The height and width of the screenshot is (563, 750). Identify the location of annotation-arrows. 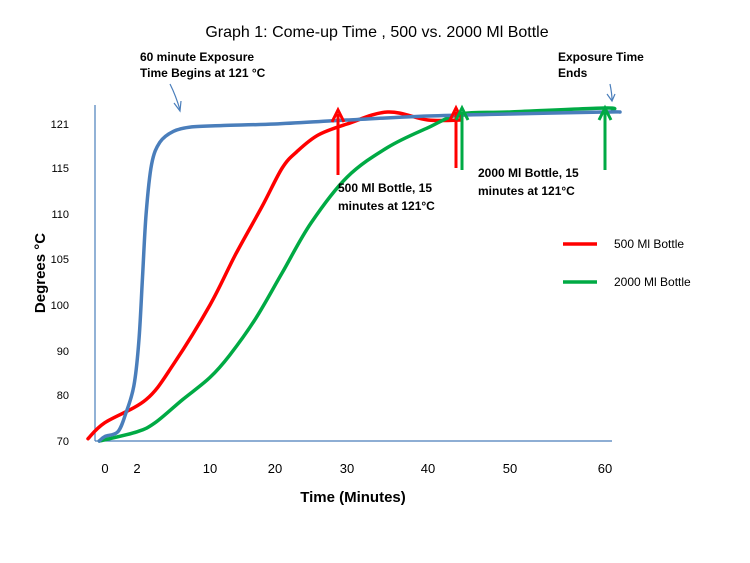
(392, 129).